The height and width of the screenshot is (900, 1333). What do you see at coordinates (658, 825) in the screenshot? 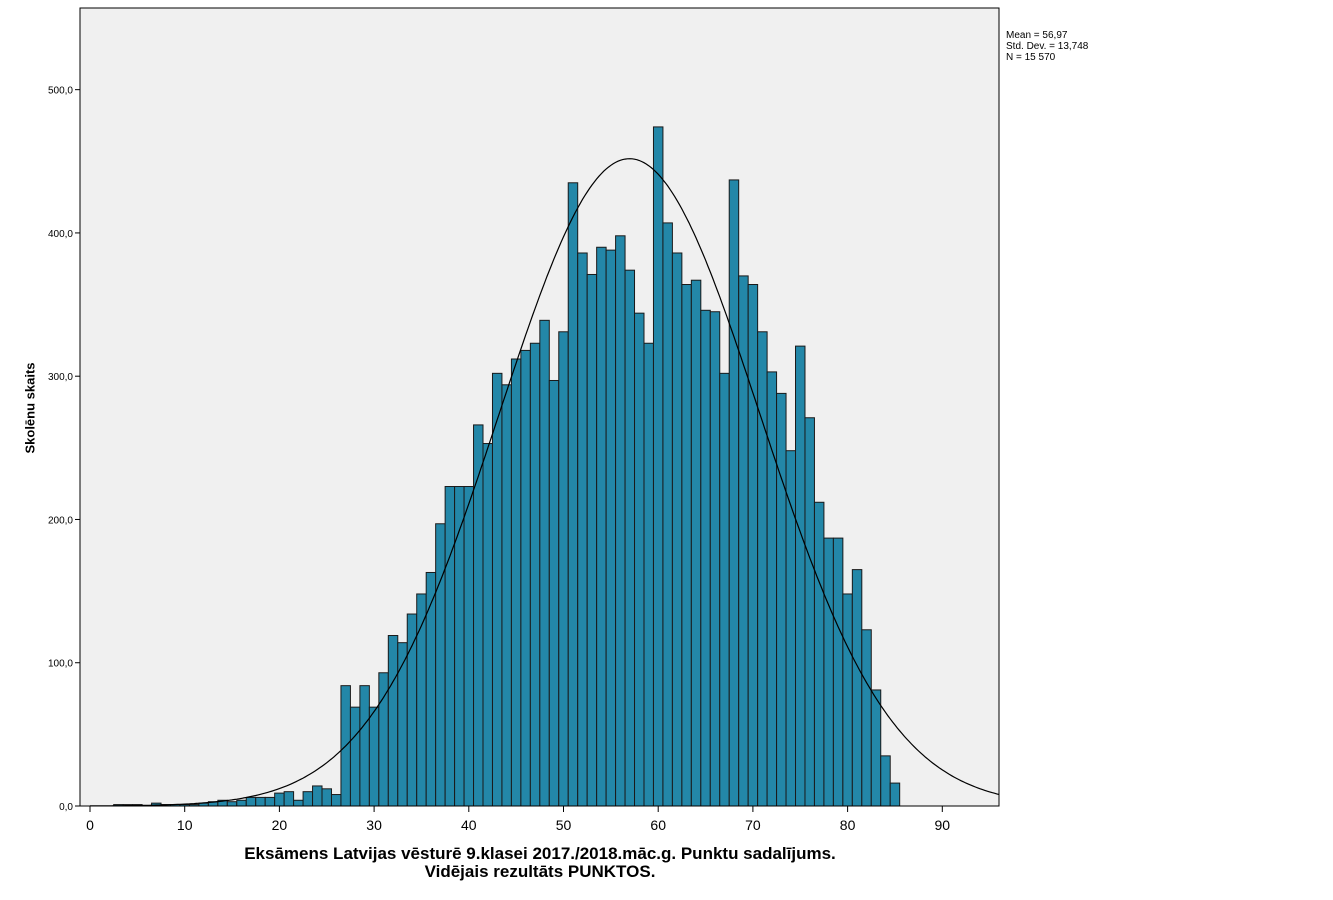
I see `x-tick-label: 60` at bounding box center [658, 825].